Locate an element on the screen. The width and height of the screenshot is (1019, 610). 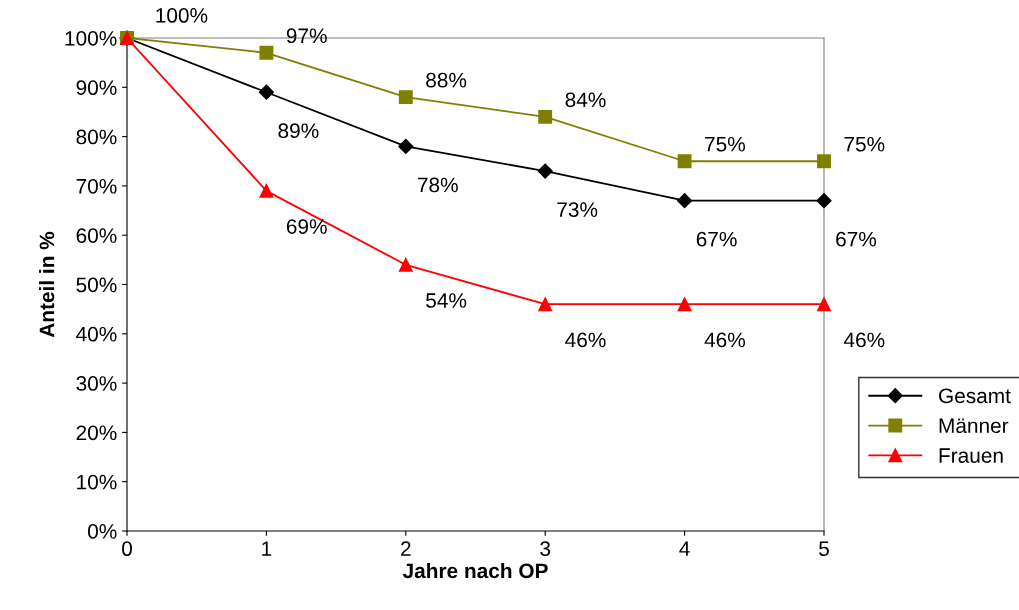
y-tick-label: 40% is located at coordinates (96, 334).